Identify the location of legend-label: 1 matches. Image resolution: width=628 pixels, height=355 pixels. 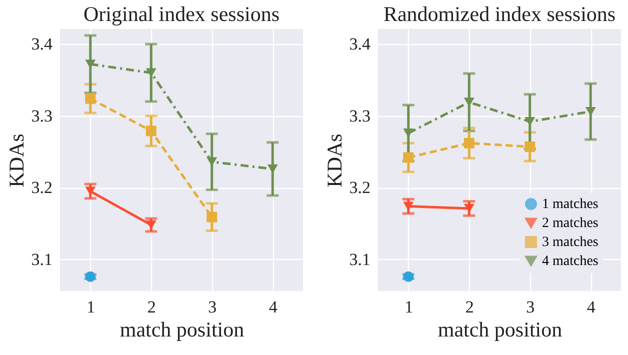
(570, 204).